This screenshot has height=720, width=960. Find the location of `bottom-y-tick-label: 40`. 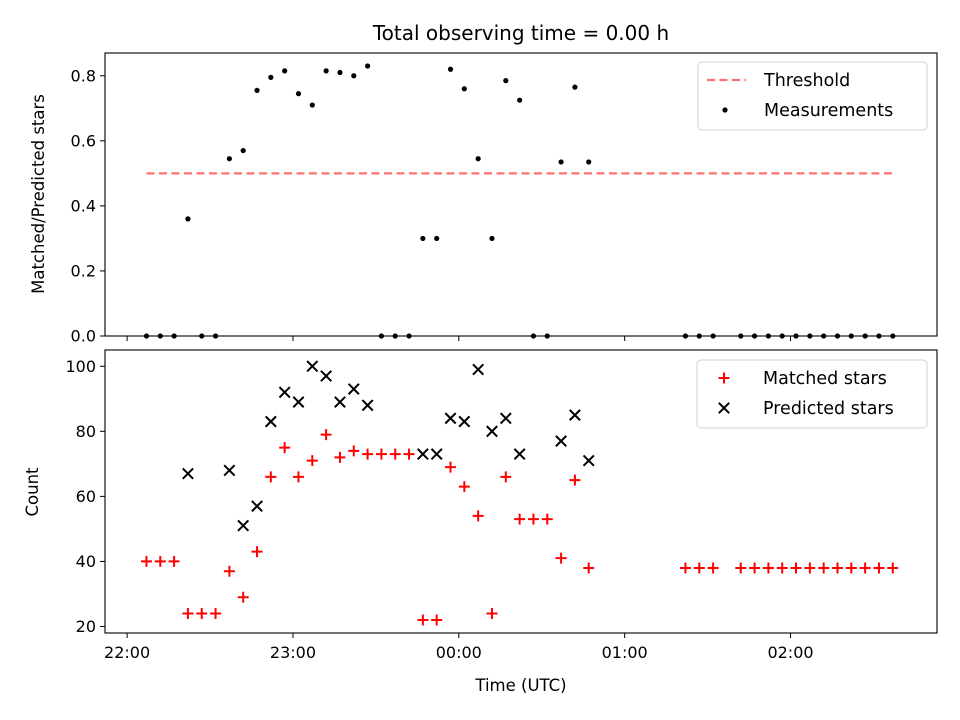

bottom-y-tick-label: 40 is located at coordinates (86, 561).